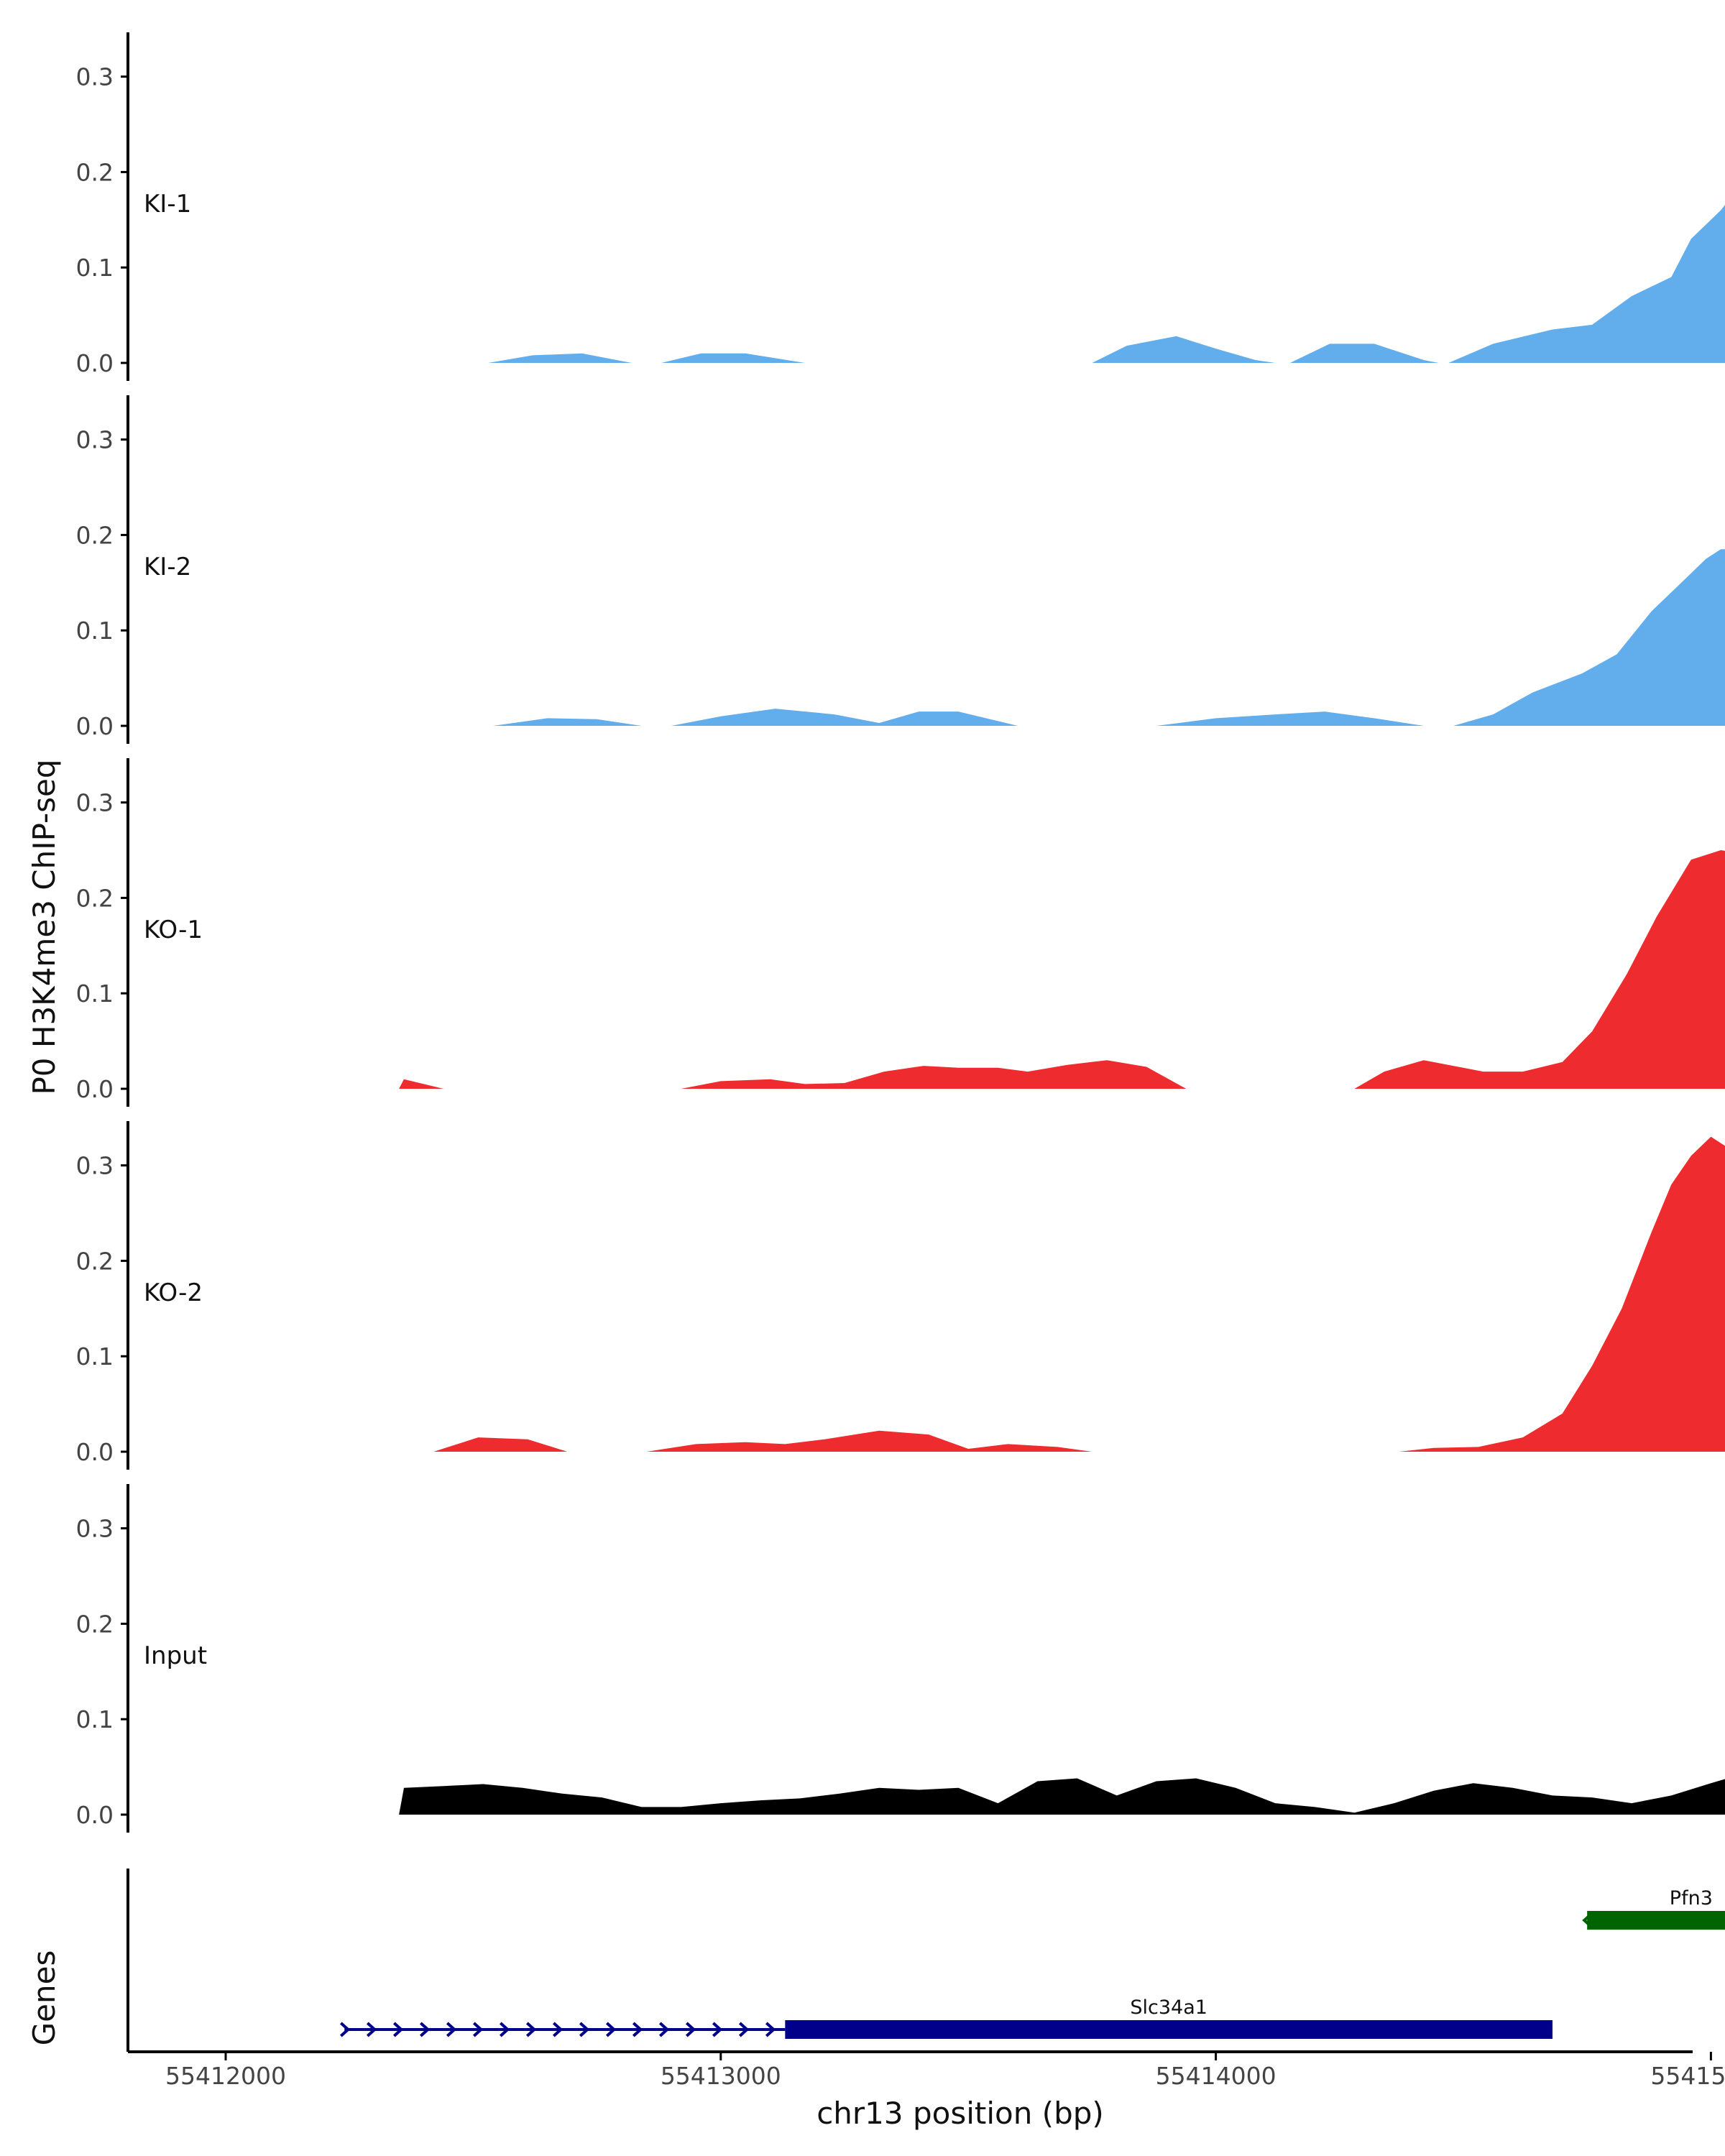  What do you see at coordinates (225, 2076) in the screenshot?
I see `x-tick-label: 55412000` at bounding box center [225, 2076].